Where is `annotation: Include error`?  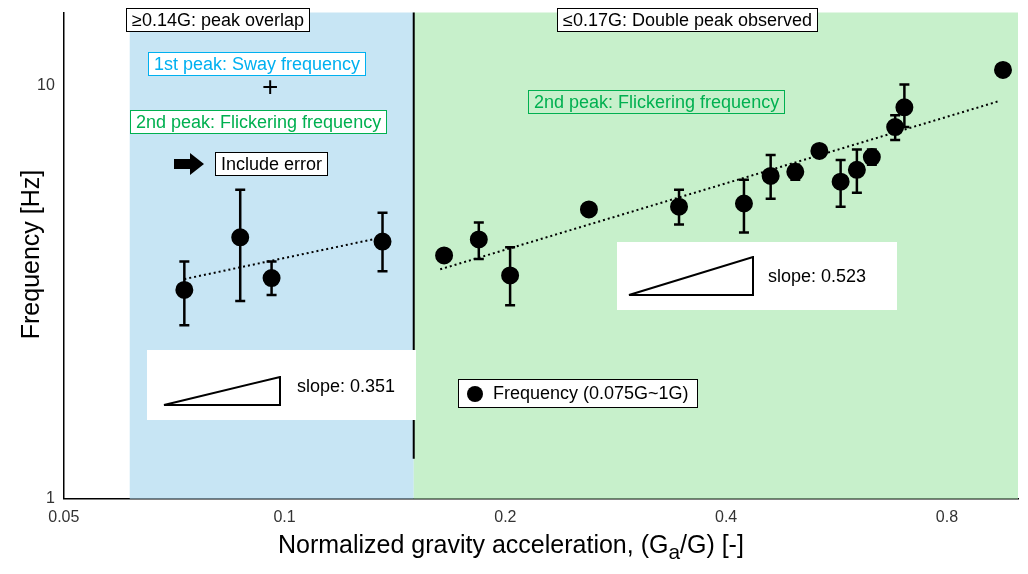 annotation: Include error is located at coordinates (272, 164).